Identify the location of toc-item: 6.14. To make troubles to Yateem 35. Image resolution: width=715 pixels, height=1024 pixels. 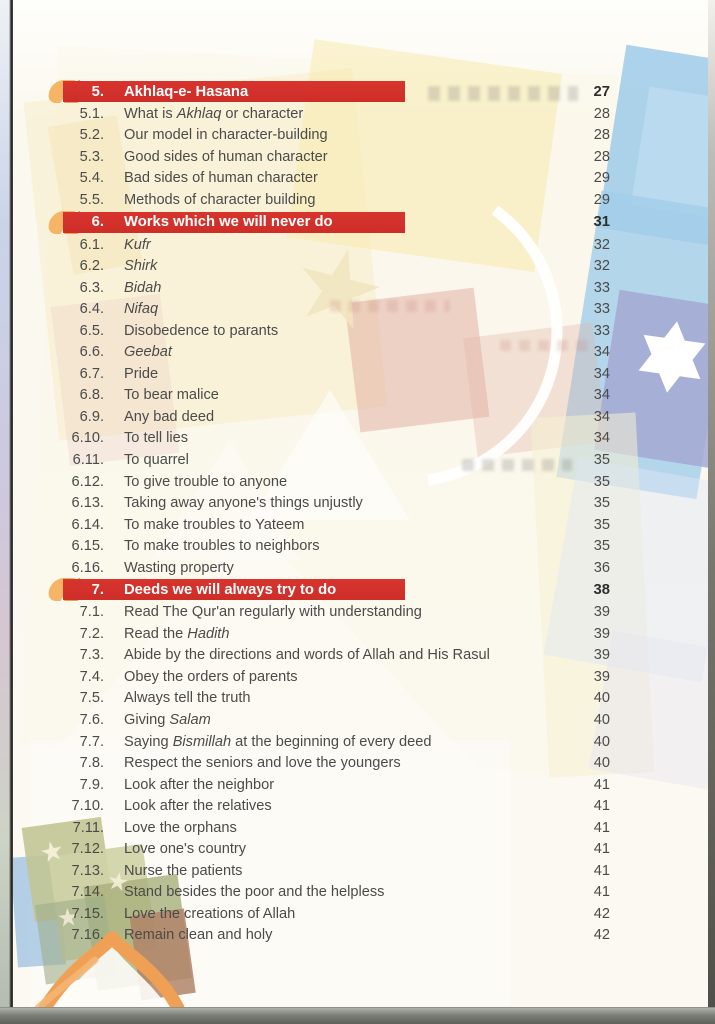
(334, 525).